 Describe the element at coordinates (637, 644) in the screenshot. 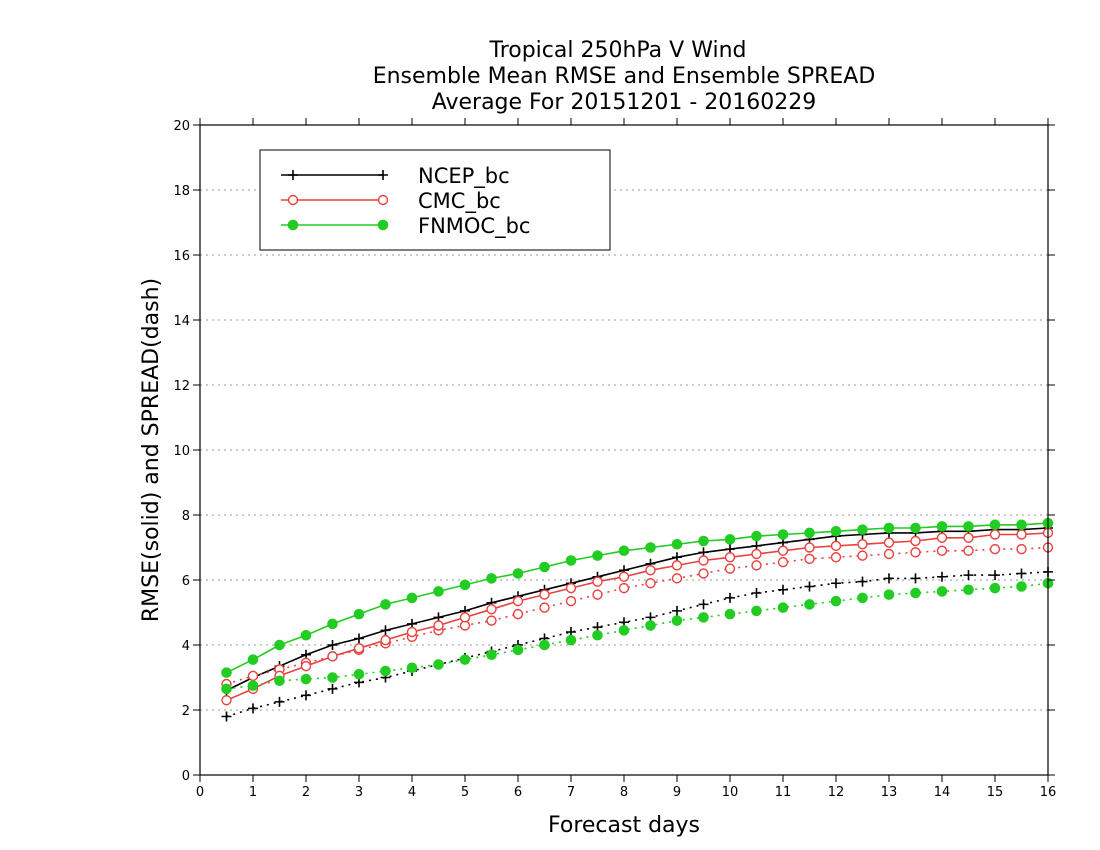

I see `ncep-bc-spread-line` at that location.